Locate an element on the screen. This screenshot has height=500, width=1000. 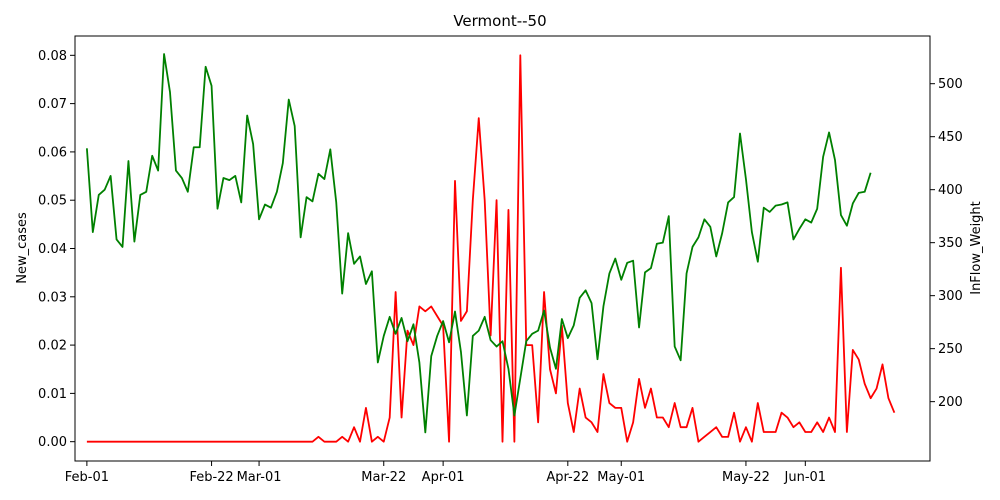
y-axis-label: New_cases is located at coordinates (22, 248).